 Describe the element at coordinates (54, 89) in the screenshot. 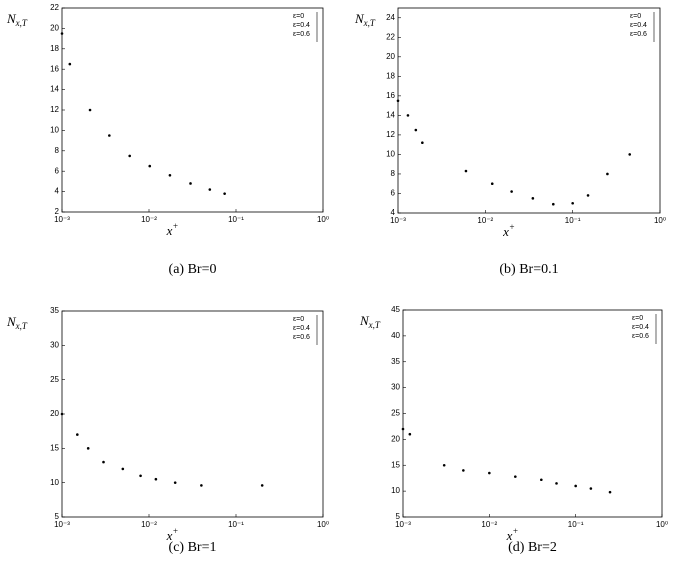

I see `y-tick-label: 14` at that location.